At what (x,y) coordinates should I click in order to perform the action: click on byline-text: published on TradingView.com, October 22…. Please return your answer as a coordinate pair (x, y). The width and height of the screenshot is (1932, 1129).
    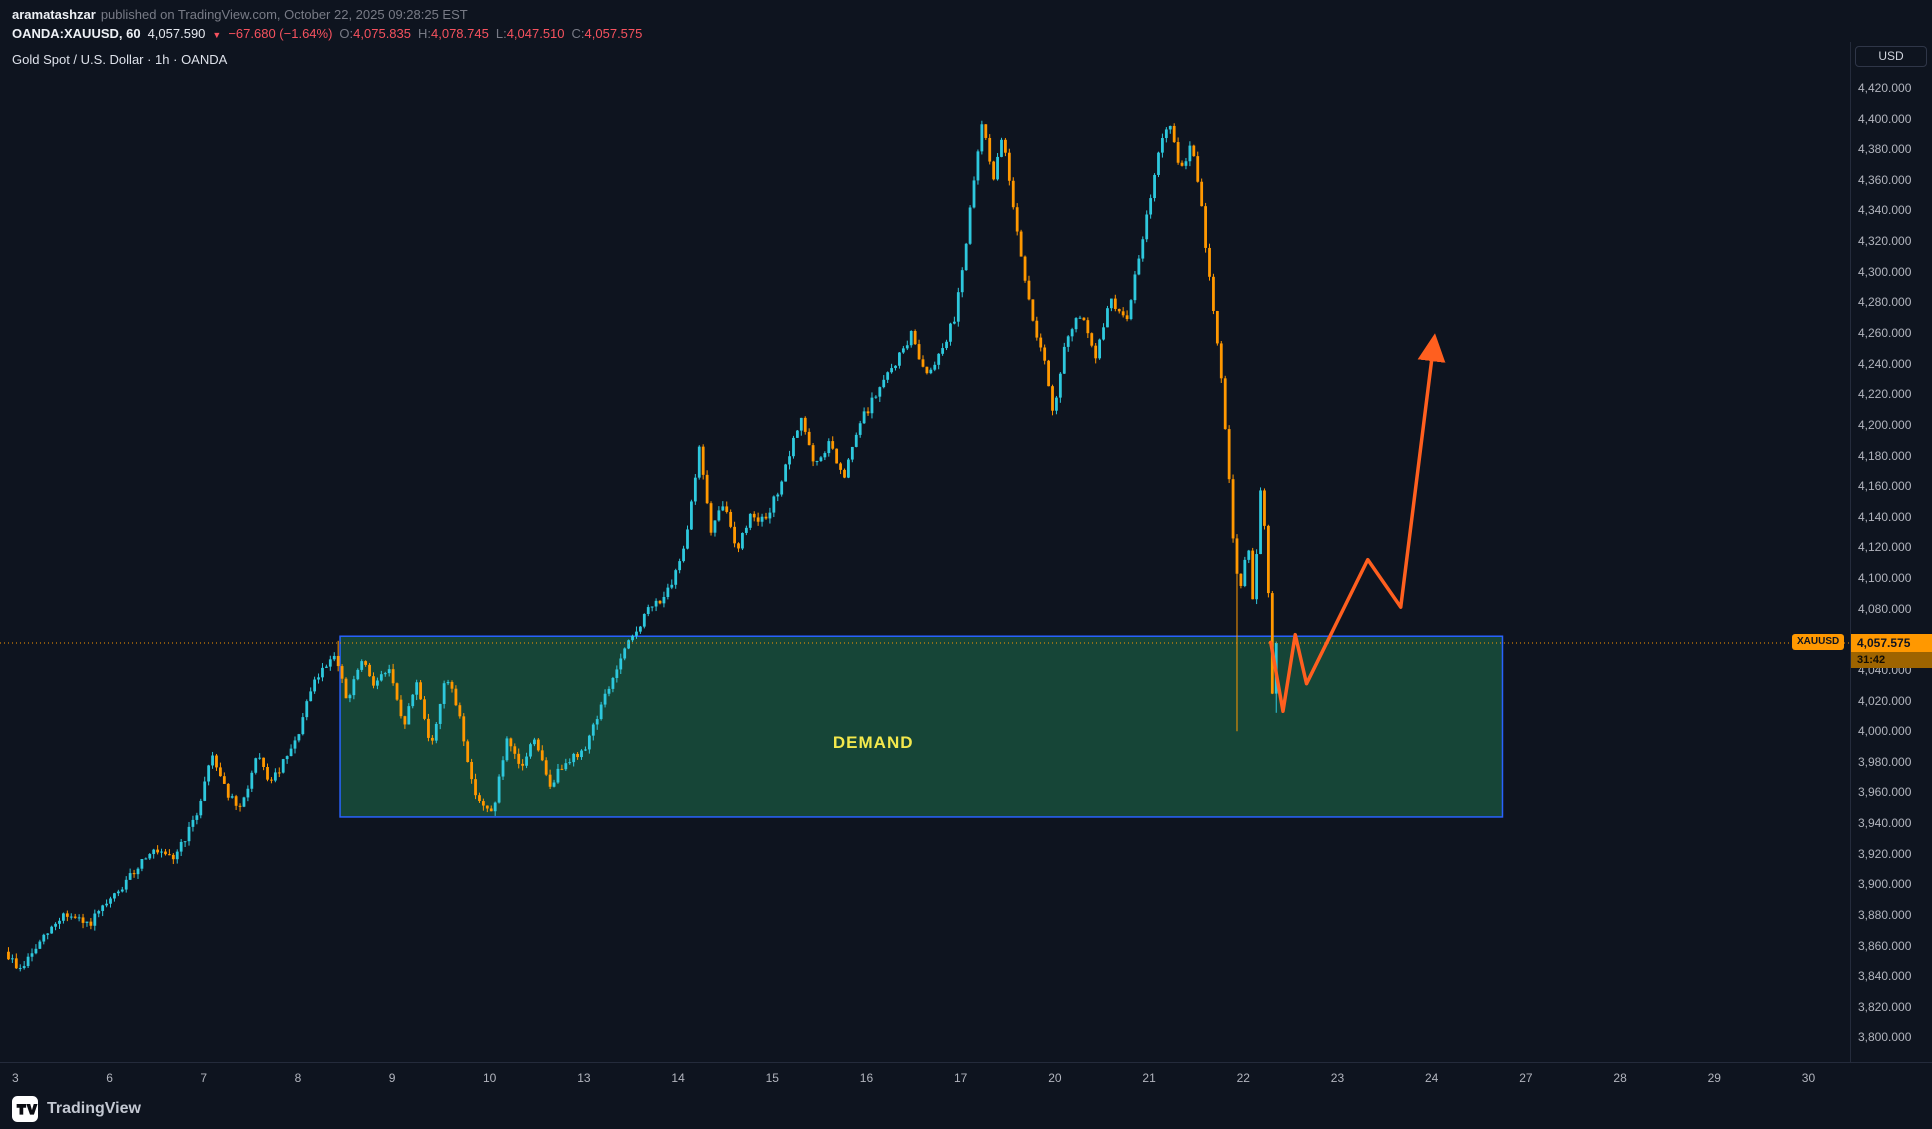
    Looking at the image, I should click on (284, 14).